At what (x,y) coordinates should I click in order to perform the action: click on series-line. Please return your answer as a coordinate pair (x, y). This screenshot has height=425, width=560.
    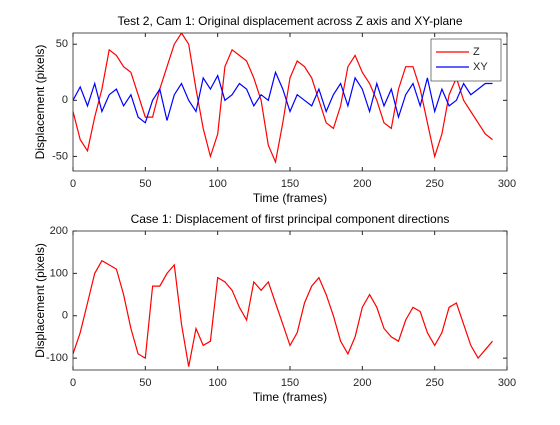
    Looking at the image, I should click on (283, 97).